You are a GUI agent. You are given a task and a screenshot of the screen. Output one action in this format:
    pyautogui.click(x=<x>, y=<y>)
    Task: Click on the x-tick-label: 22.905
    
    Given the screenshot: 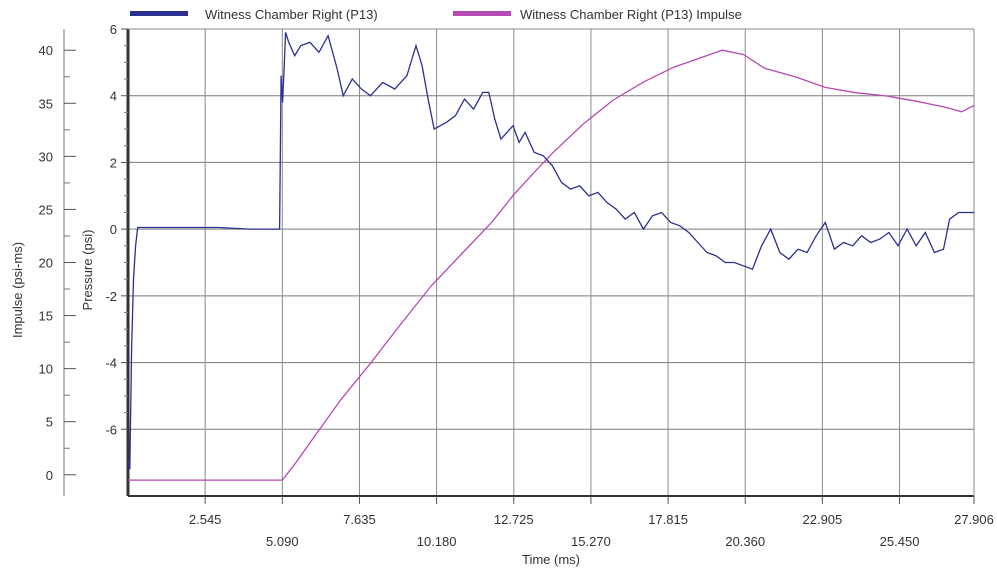 What is the action you would take?
    pyautogui.click(x=823, y=519)
    